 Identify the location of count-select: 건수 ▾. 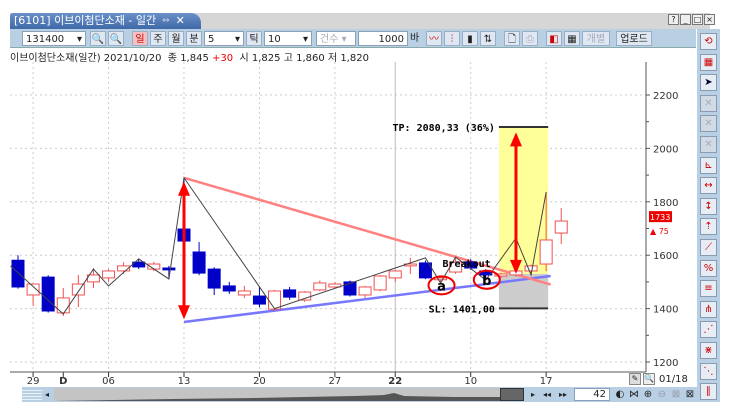
(336, 38).